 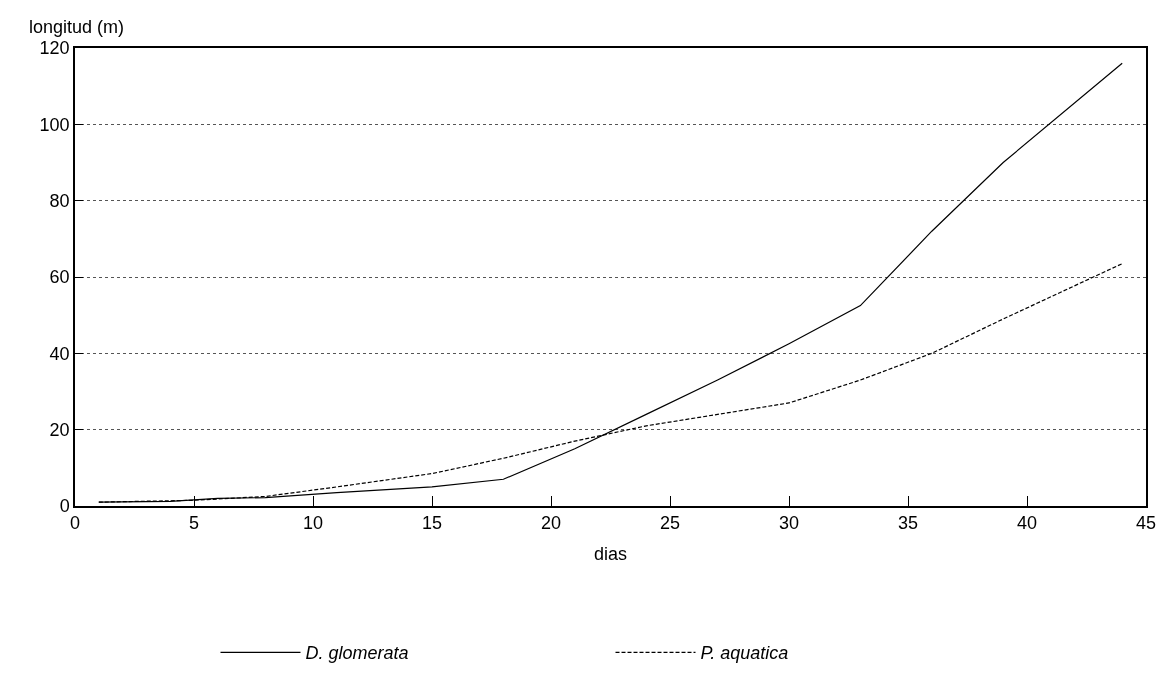 I want to click on y-tick-label: 100, so click(x=54, y=124).